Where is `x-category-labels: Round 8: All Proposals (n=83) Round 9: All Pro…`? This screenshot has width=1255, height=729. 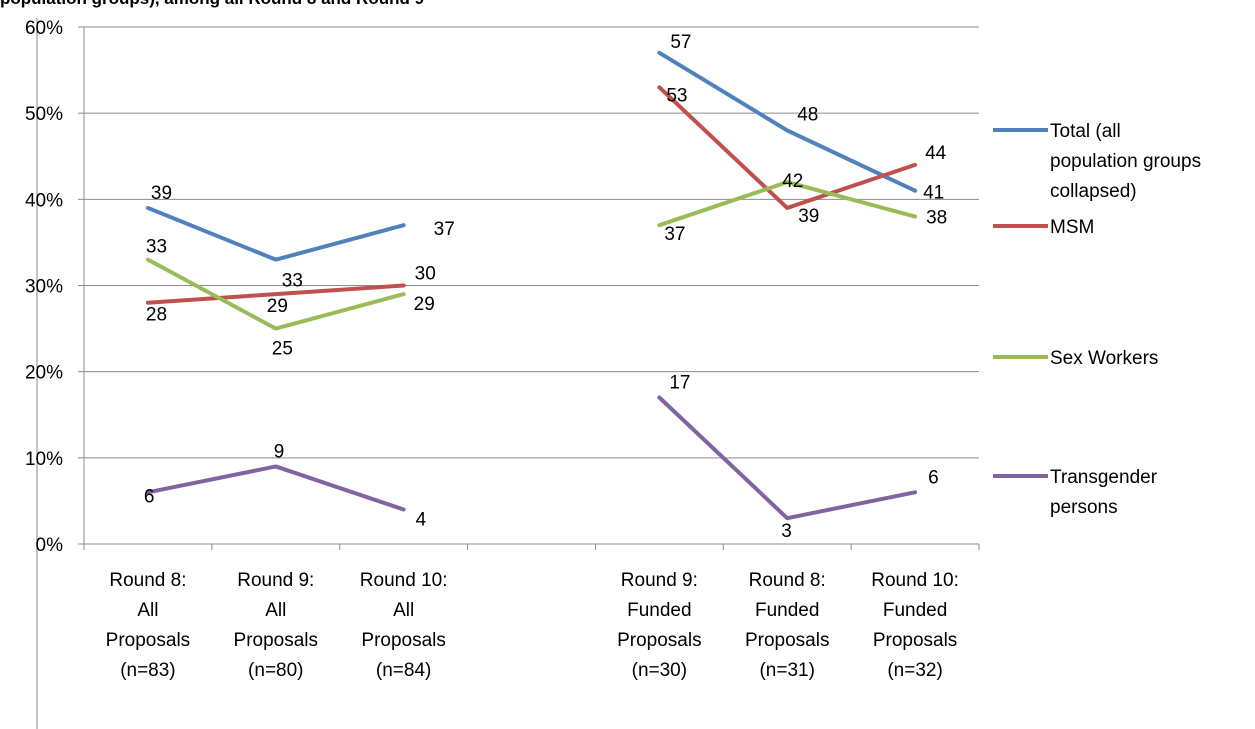
x-category-labels: Round 8: All Proposals (n=83) Round 9: All Pro… is located at coordinates (532, 625).